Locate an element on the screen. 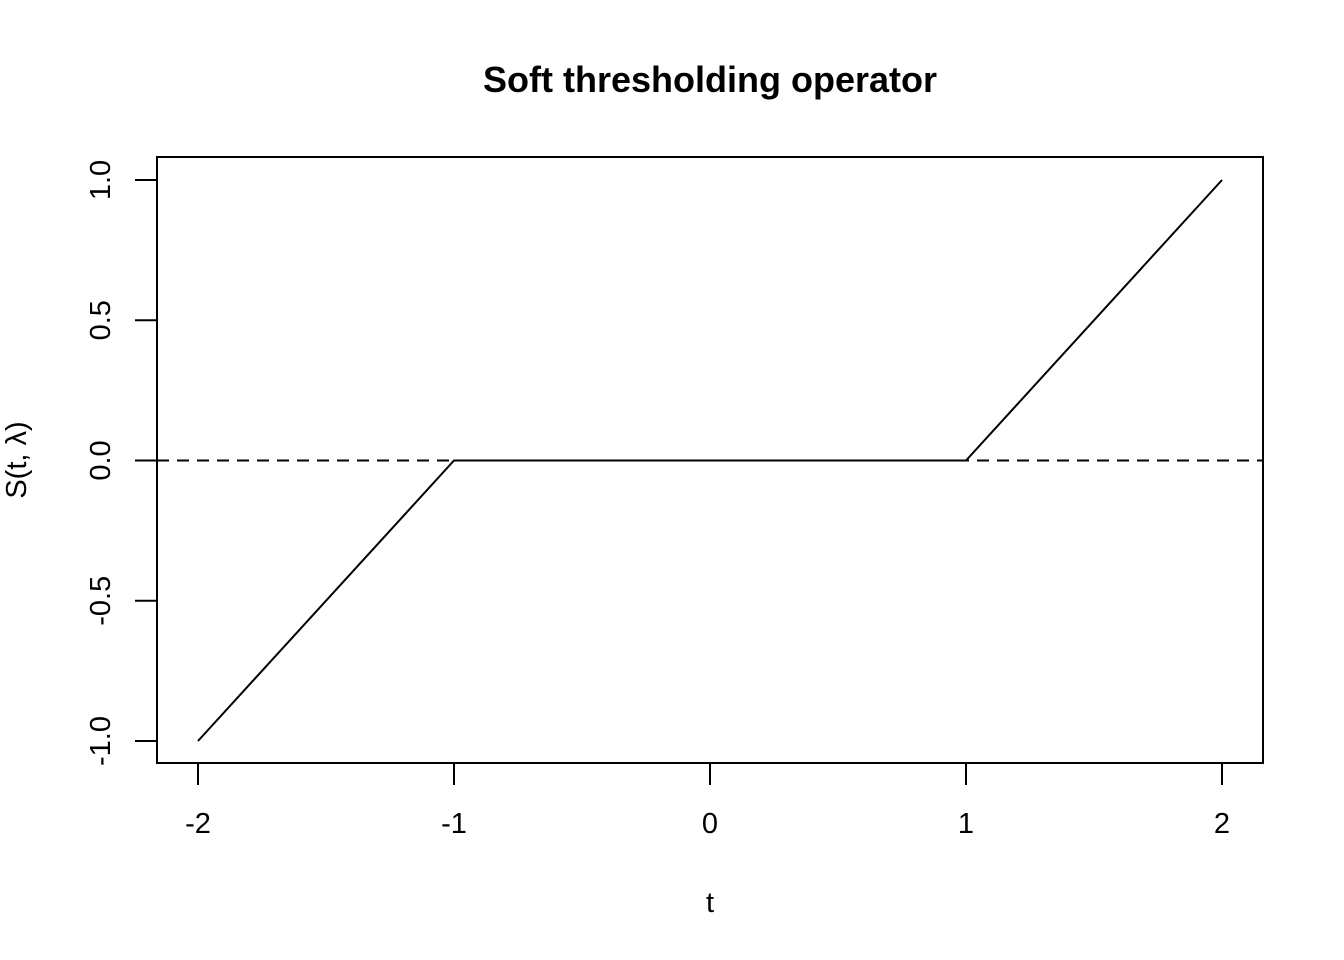 This screenshot has width=1344, height=960. x-tick-label: 1 is located at coordinates (966, 824).